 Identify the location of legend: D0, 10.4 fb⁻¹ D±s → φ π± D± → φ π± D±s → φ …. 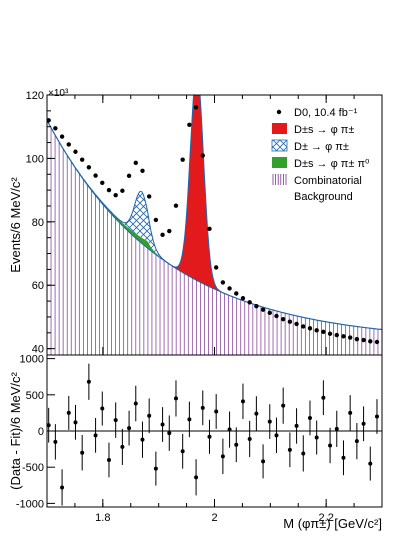
(320, 155).